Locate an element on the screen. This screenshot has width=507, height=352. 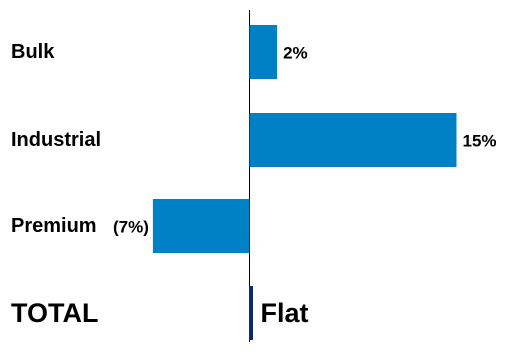
value-label-industrial: 15% is located at coordinates (480, 141).